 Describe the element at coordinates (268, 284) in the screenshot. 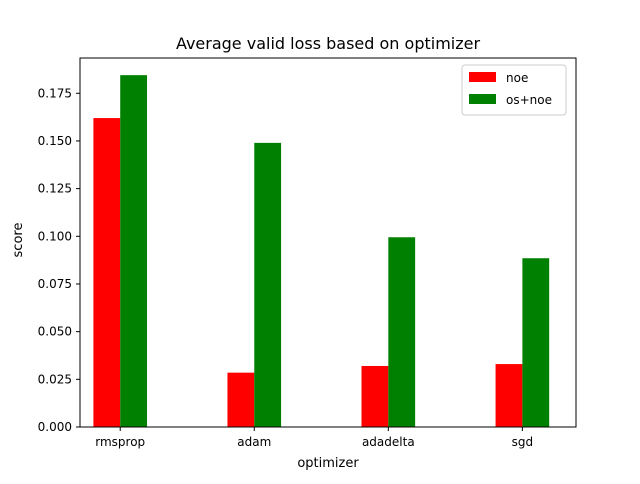

I see `bar-os+noe-adam` at that location.